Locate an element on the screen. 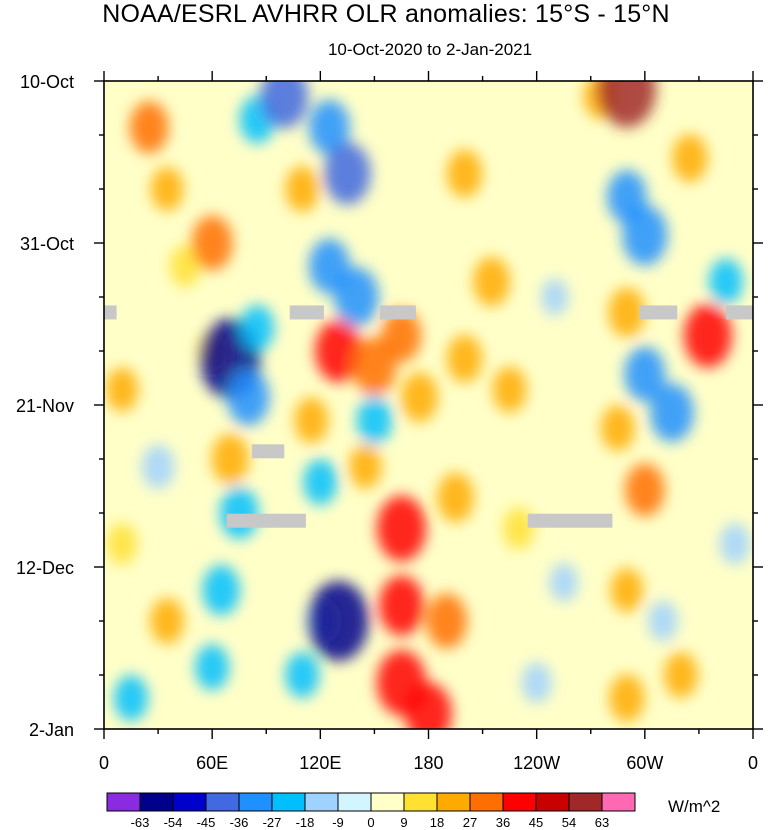 The width and height of the screenshot is (772, 830). x-tick-label-2: 120E is located at coordinates (320, 763).